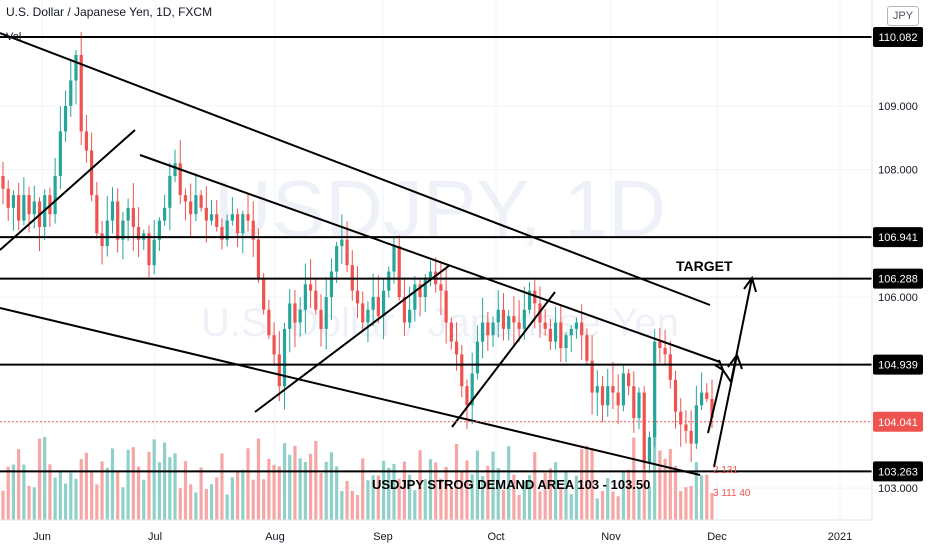 The image size is (932, 555). Describe the element at coordinates (898, 298) in the screenshot. I see `price-axis: 103.000 106.000 108.000 109.000` at that location.